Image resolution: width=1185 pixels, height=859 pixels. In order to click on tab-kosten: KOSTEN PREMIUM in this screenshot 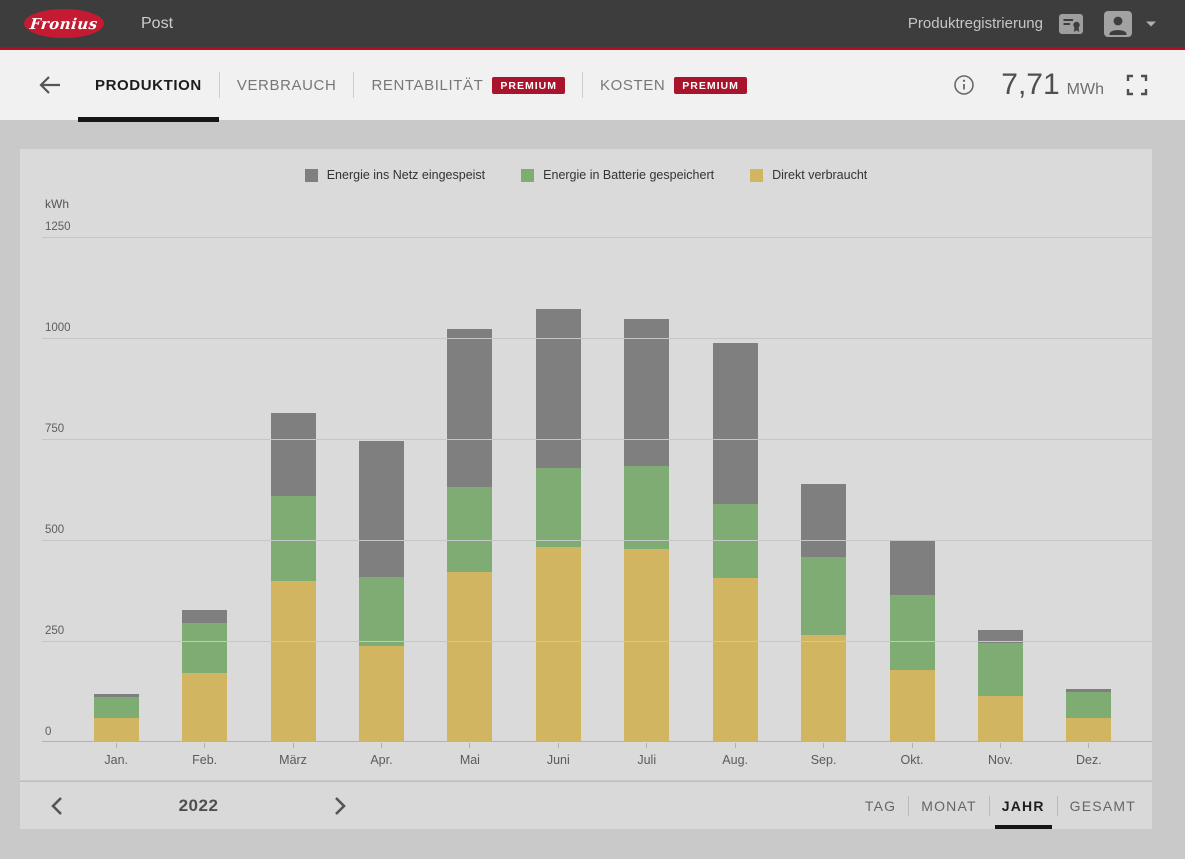, I will do `click(673, 85)`.